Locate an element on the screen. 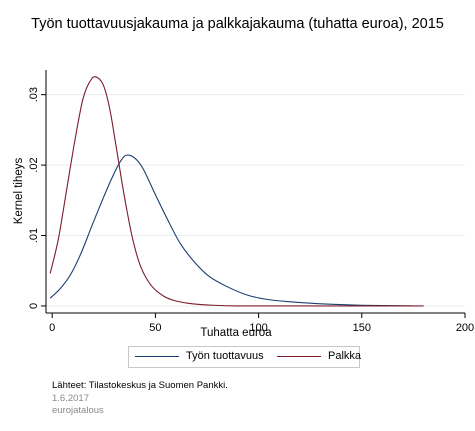  x-tick-label-2: 100 is located at coordinates (258, 328).